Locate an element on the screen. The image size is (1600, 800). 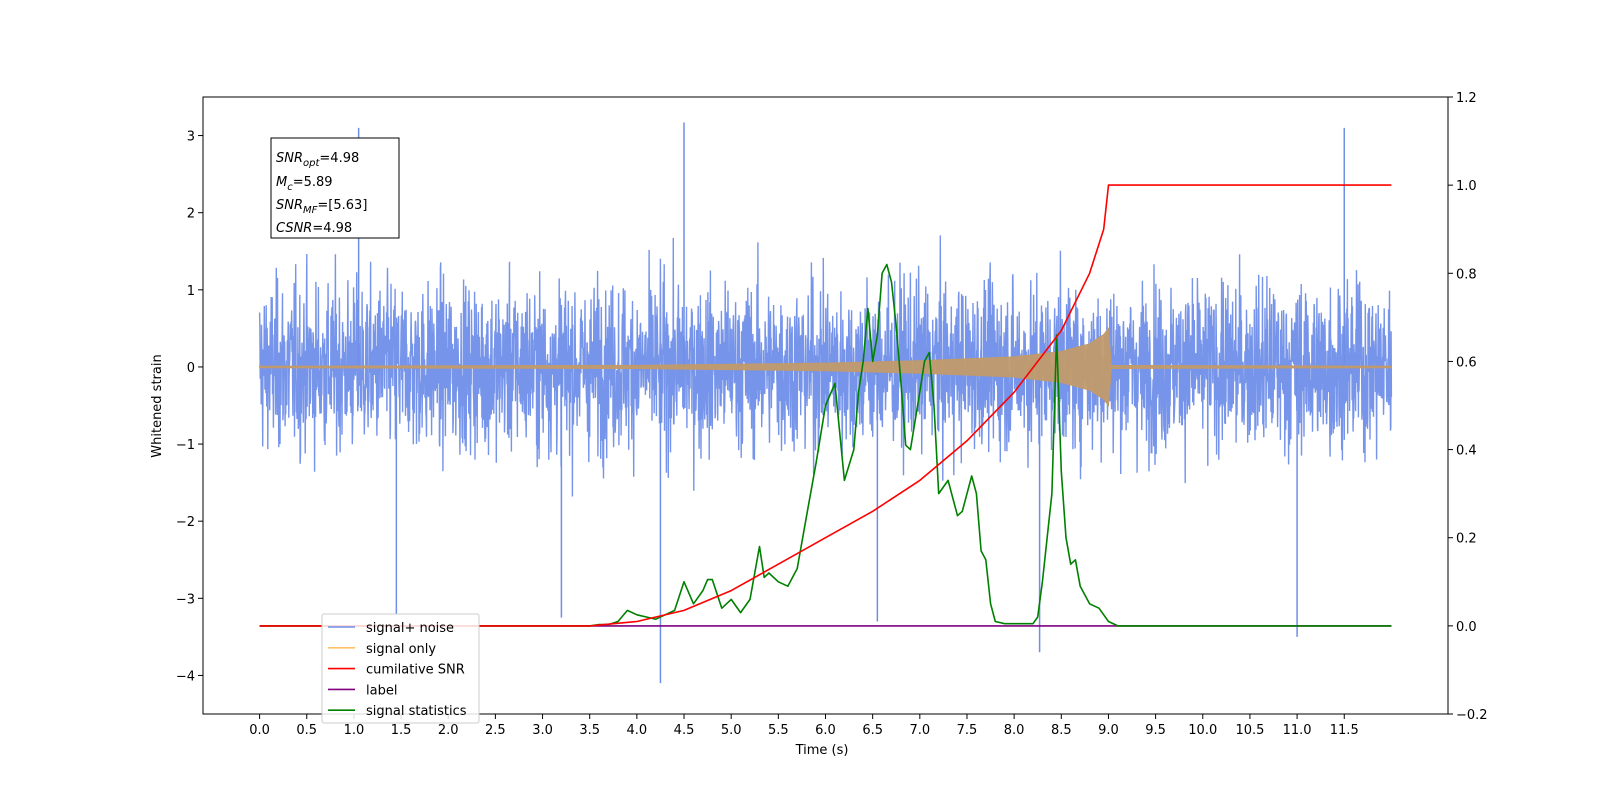
y-right-tick-label: 0.4 is located at coordinates (1466, 451).